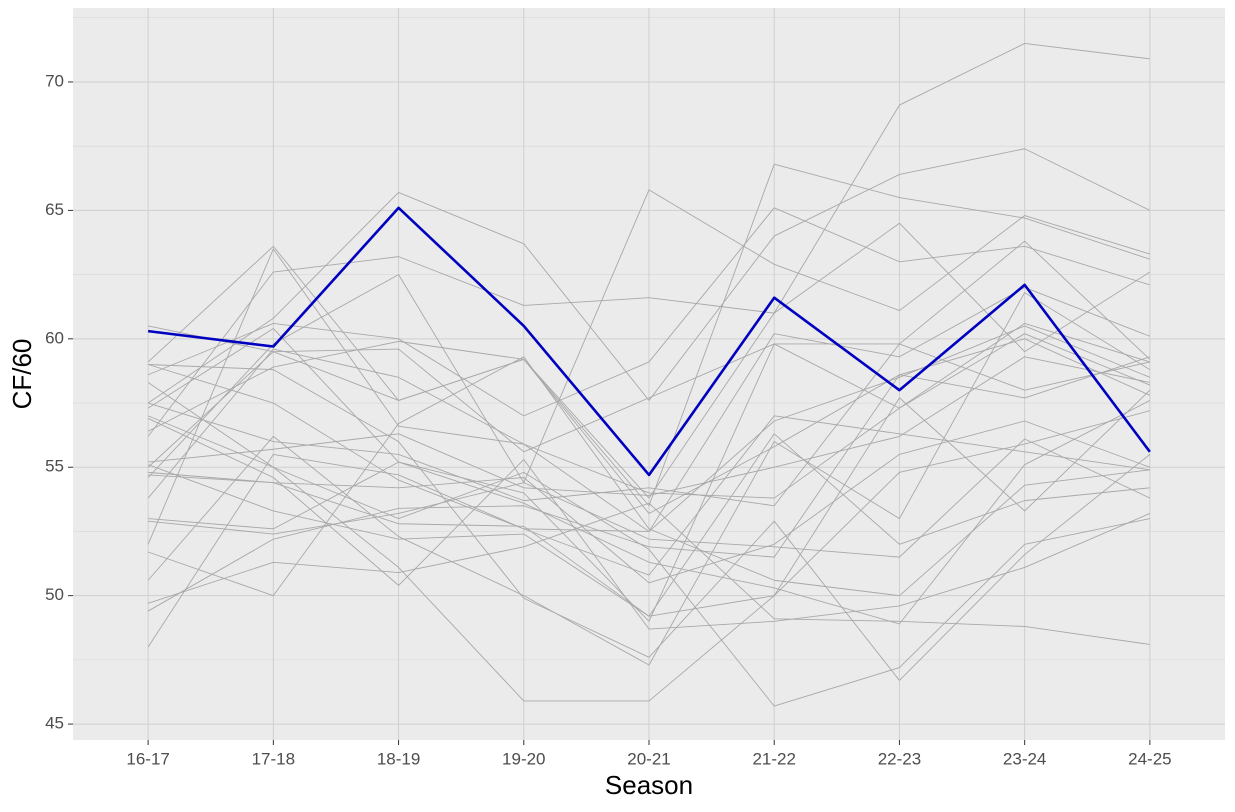  Describe the element at coordinates (899, 758) in the screenshot. I see `x-tick-label: 22-23` at that location.